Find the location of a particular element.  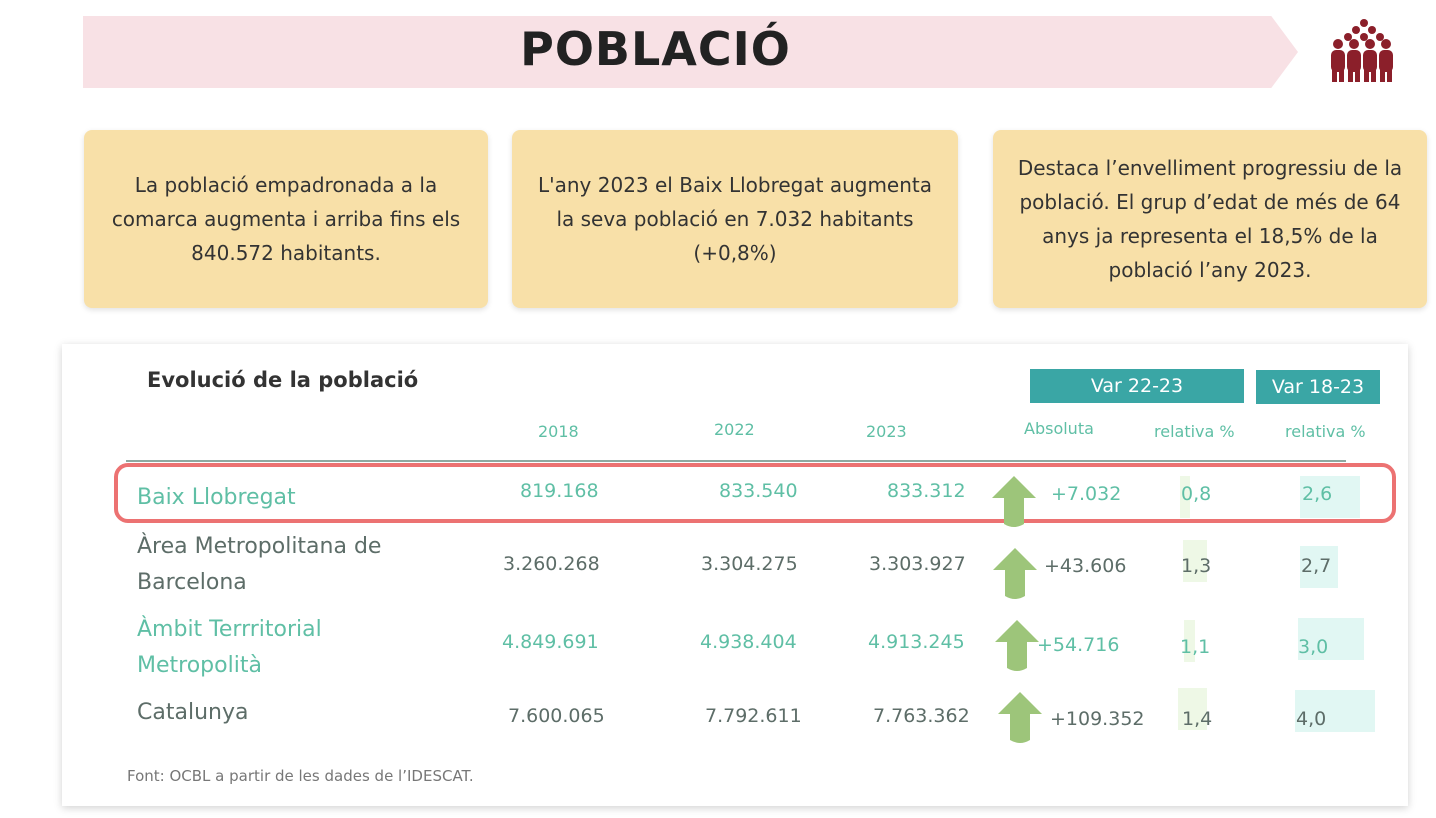

group-header-var-18-23: Var 18-23 is located at coordinates (1318, 387).